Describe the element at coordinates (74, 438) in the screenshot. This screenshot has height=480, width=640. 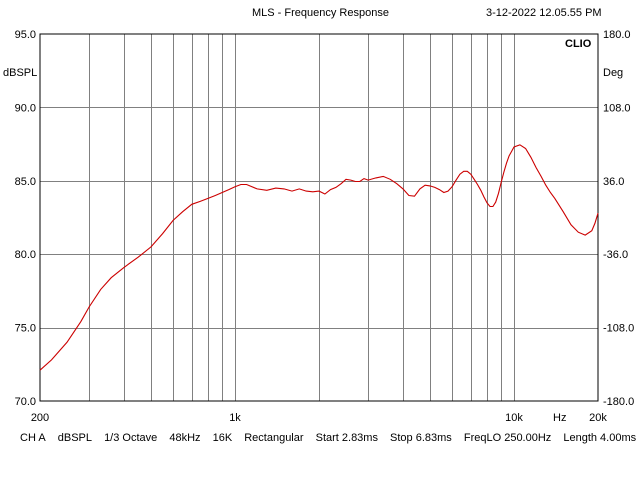
I see `unit-label: dBSPL` at that location.